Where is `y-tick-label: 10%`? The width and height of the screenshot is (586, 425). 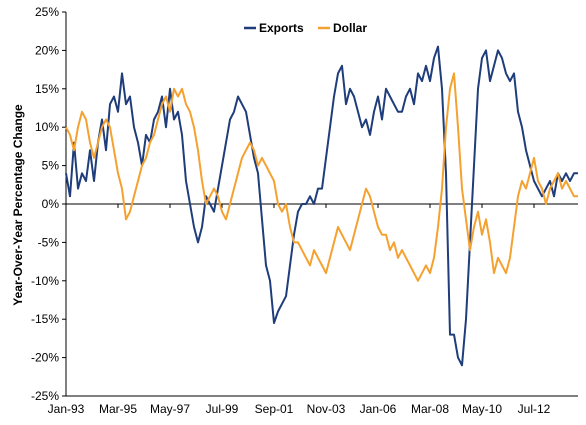
y-tick-label: 10% is located at coordinates (47, 127).